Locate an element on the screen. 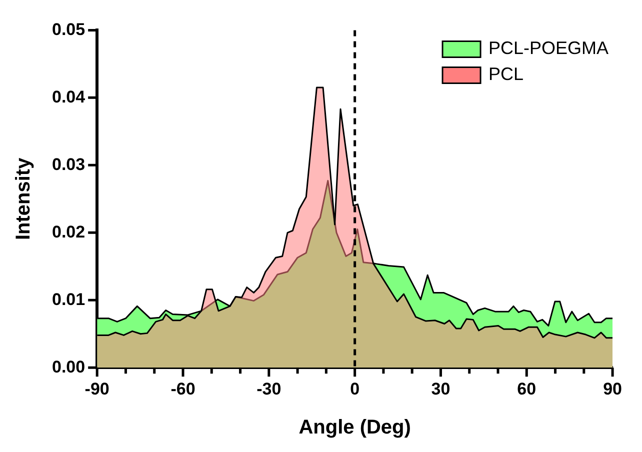  x-tick-label: -60 is located at coordinates (183, 388).